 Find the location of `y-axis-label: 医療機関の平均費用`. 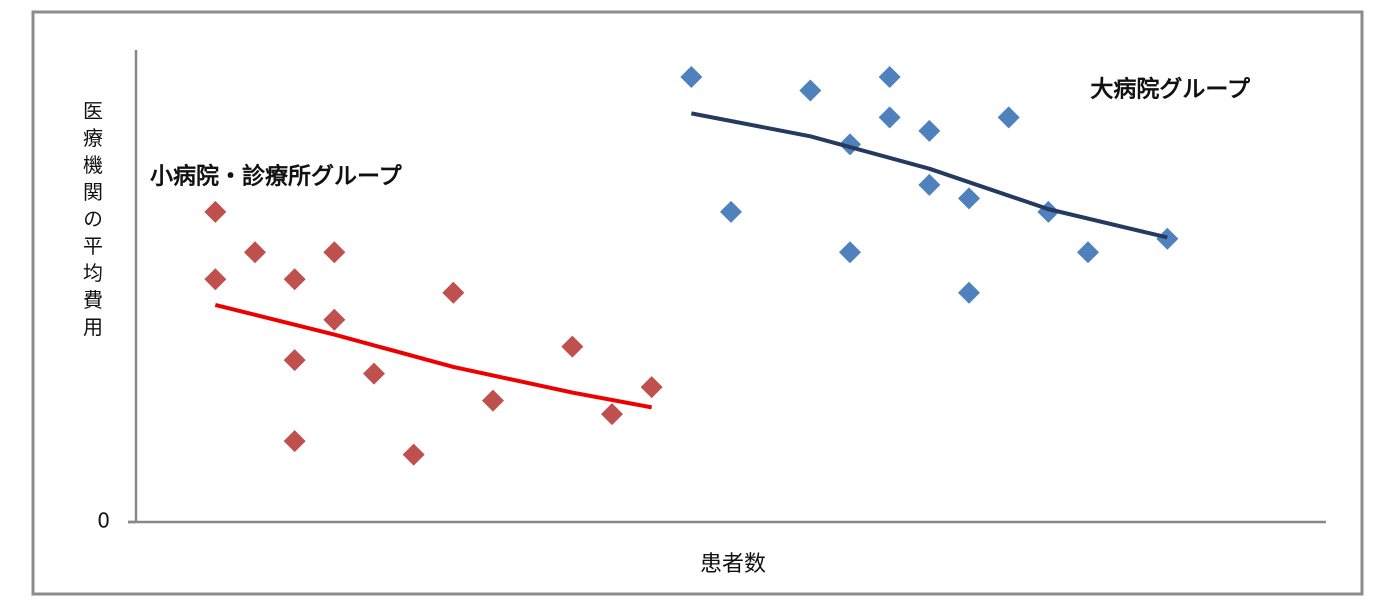

y-axis-label: 医療機関の平均費用 is located at coordinates (92, 222).